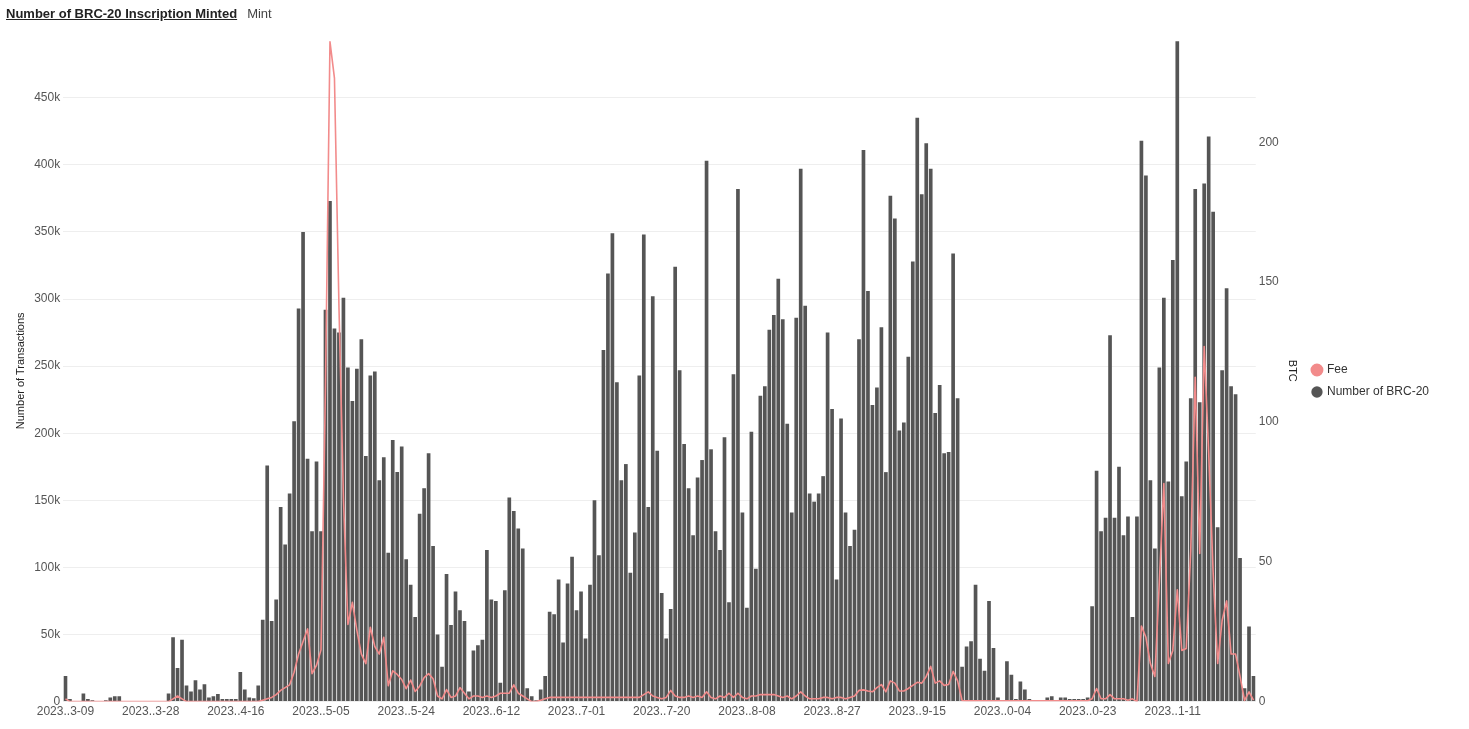  I want to click on y2-tick-label: 0, so click(1262, 700).